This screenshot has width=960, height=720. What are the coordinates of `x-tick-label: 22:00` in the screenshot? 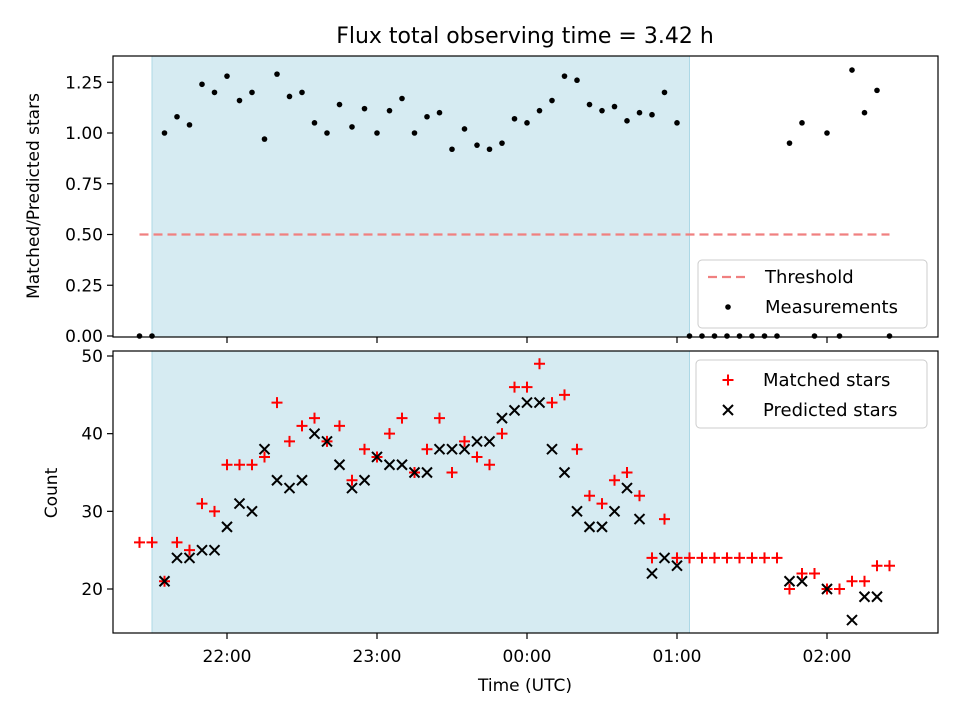 It's located at (227, 657).